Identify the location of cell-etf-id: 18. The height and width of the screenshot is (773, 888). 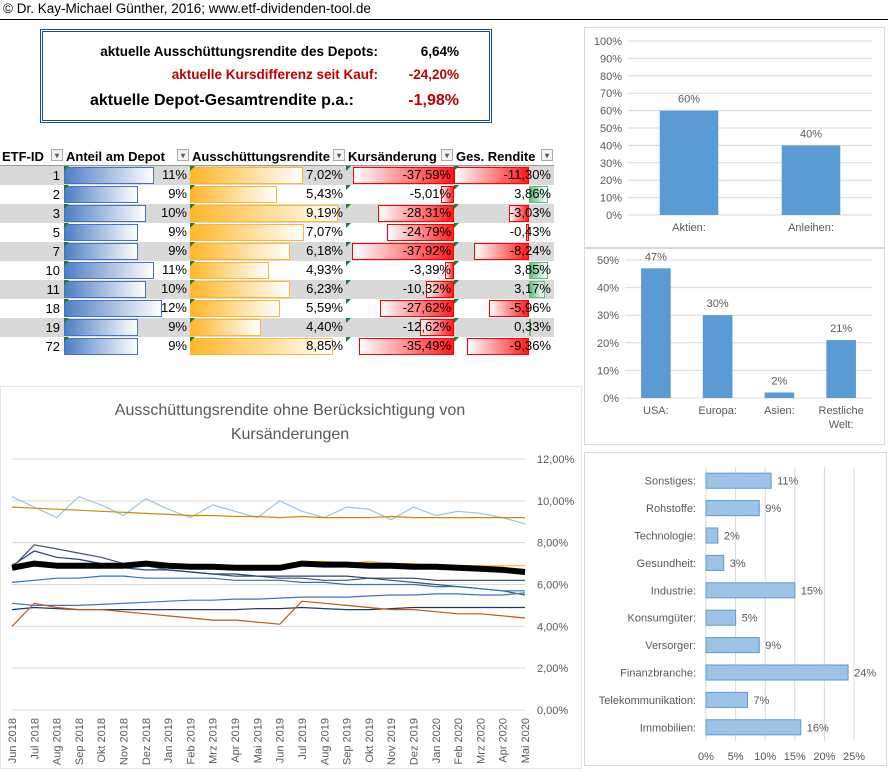
(52, 308).